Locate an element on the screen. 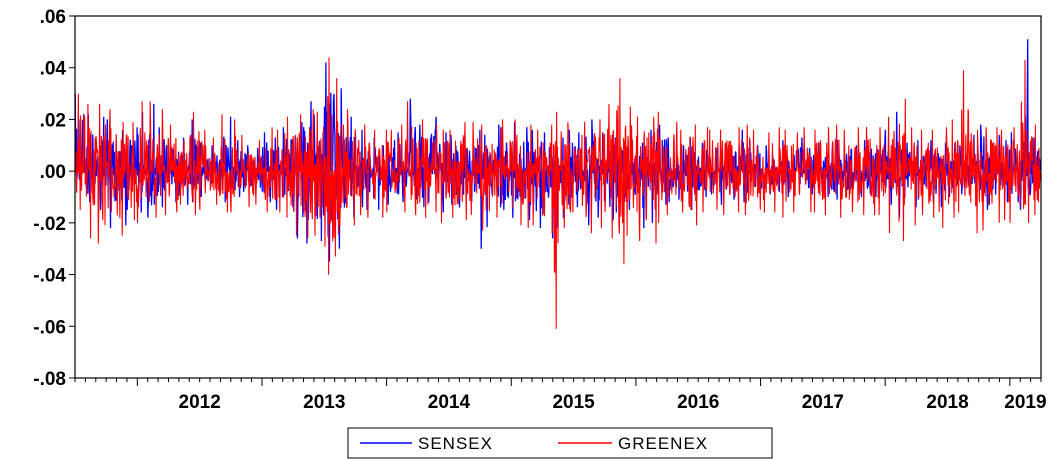 The width and height of the screenshot is (1054, 459). x-tick-label: 2019 is located at coordinates (1025, 402).